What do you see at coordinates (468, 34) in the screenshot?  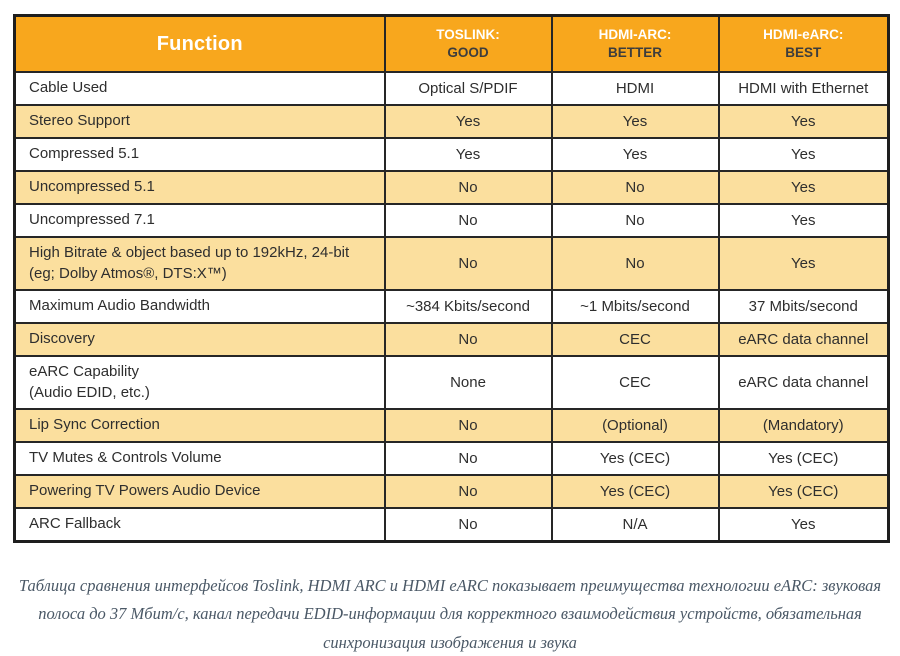 I see `toslink-header-label: TOSLINK:` at bounding box center [468, 34].